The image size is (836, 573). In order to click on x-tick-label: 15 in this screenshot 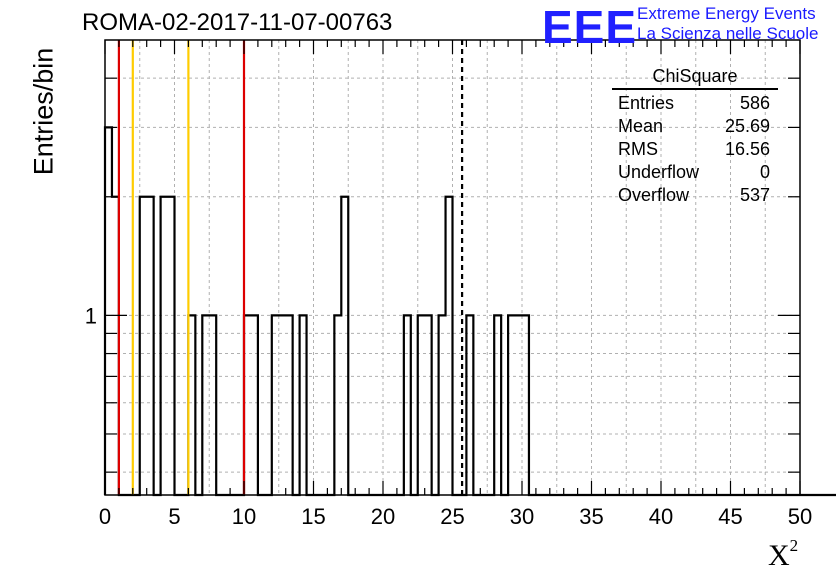, I will do `click(313, 516)`.